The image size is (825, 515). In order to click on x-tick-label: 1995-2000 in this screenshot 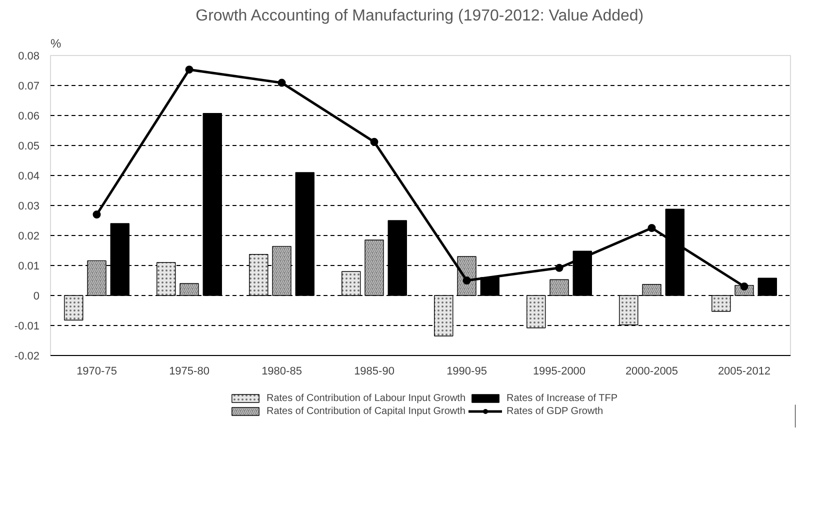, I will do `click(559, 372)`.